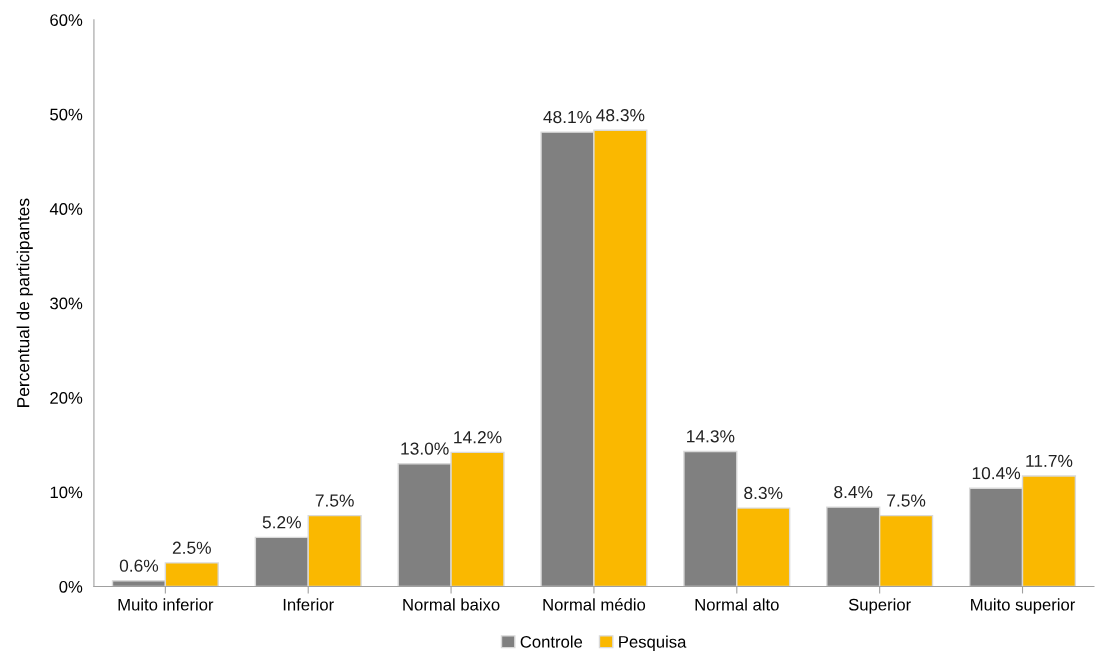 Image resolution: width=1105 pixels, height=659 pixels. Describe the element at coordinates (71, 586) in the screenshot. I see `y-tick-label: 0%` at that location.